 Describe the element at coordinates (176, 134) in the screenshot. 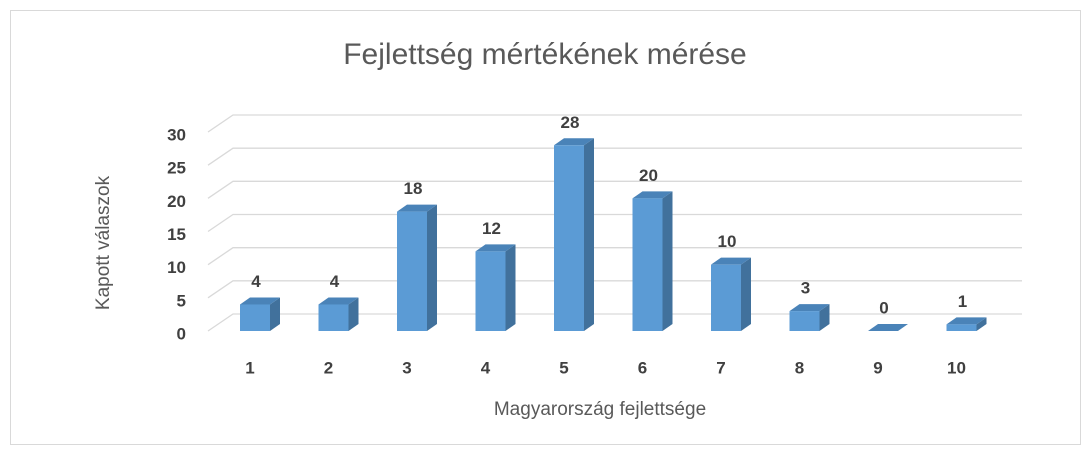

I see `y-tick-label: 30` at that location.